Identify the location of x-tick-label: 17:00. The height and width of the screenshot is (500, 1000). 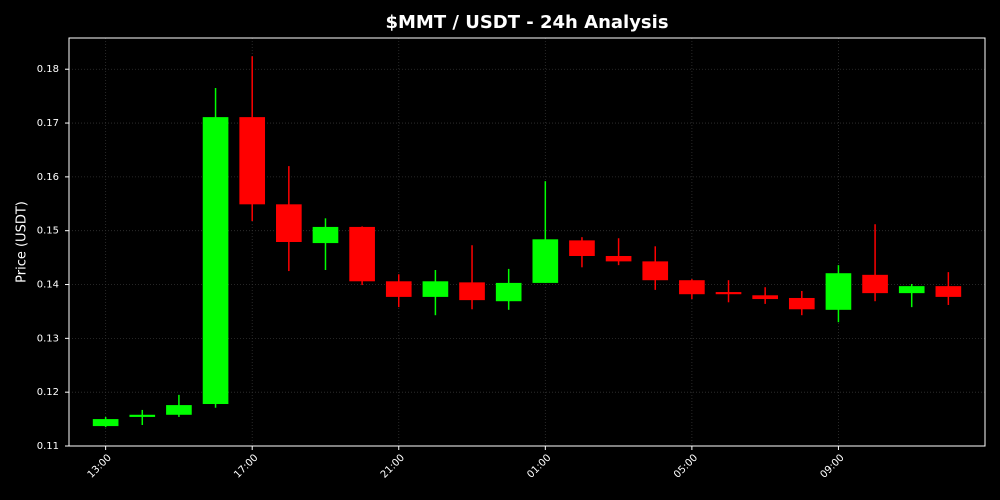
(246, 466).